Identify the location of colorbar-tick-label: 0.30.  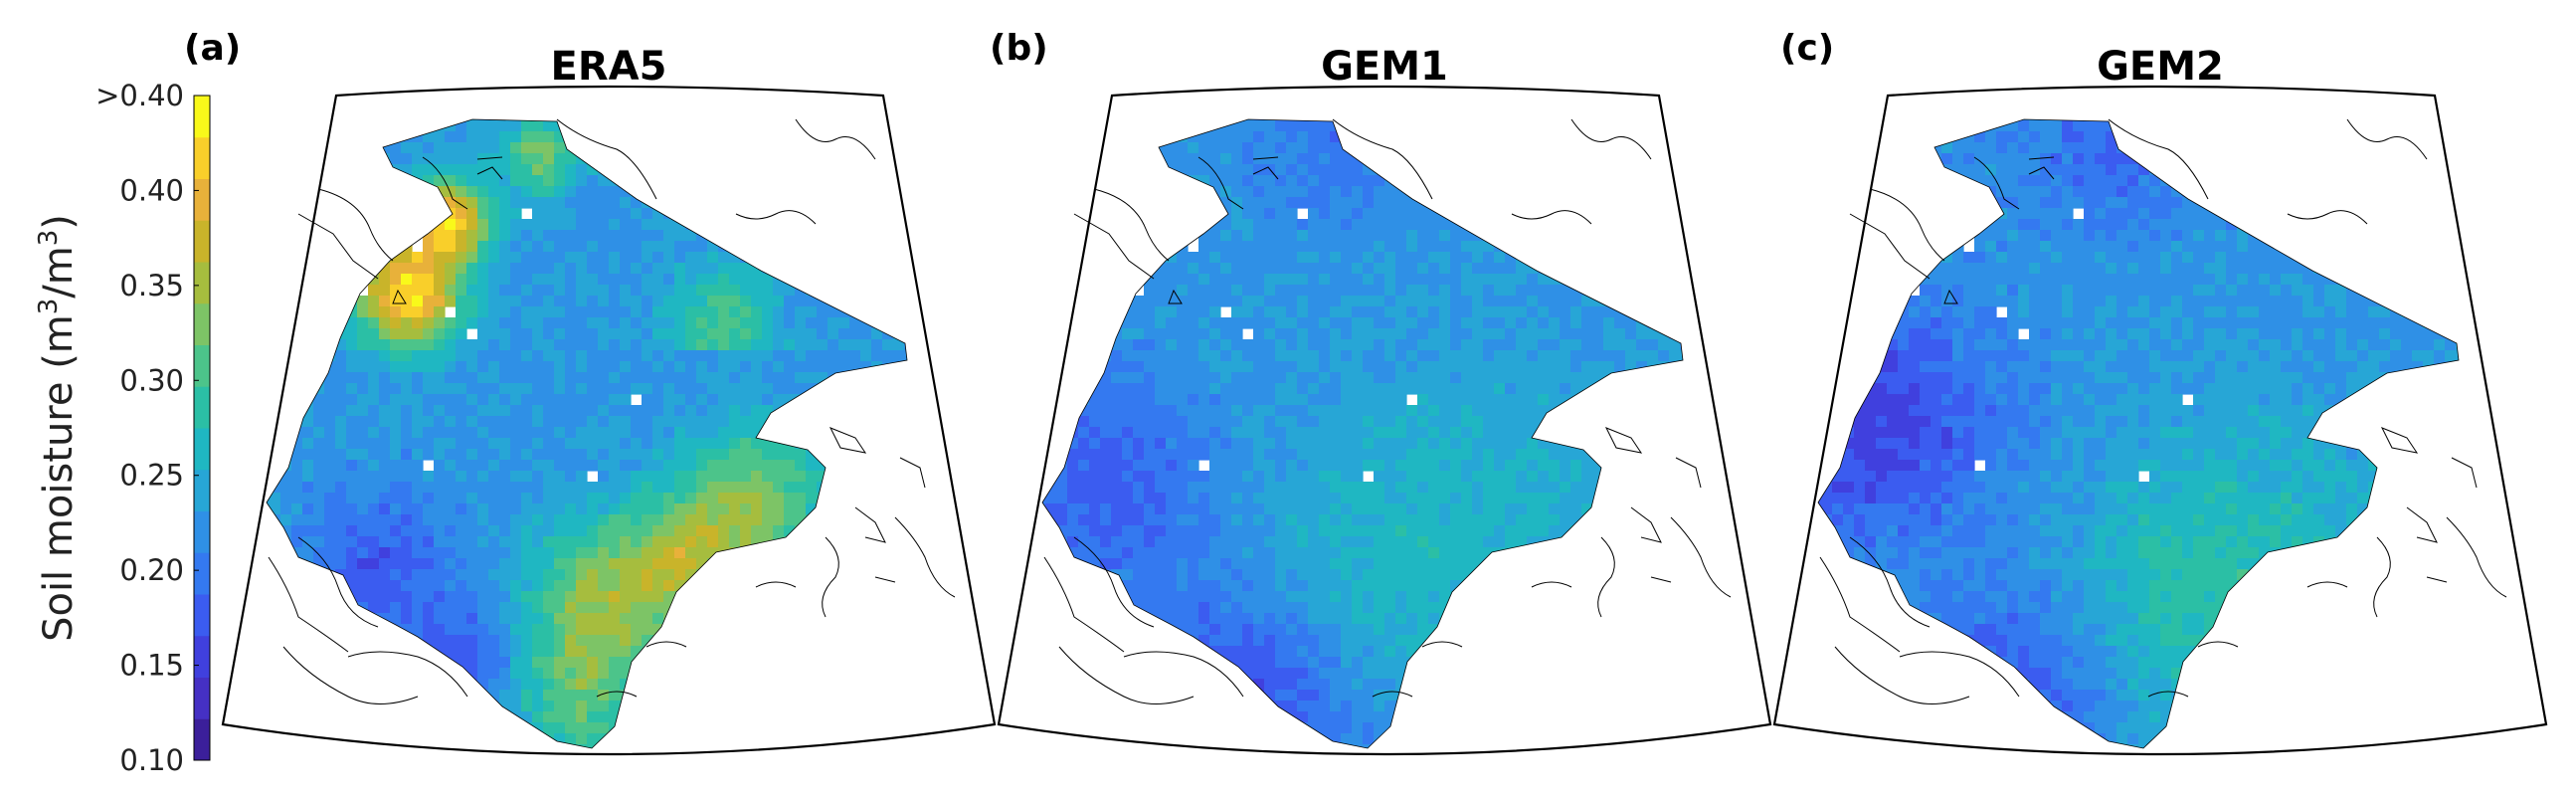
(151, 380).